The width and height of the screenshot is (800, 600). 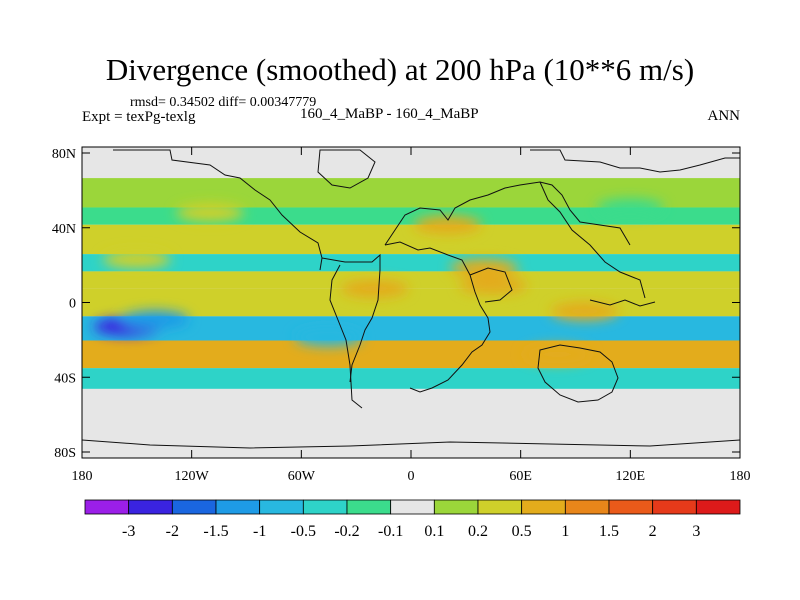 I want to click on colorbar-label: -0.1, so click(x=390, y=531).